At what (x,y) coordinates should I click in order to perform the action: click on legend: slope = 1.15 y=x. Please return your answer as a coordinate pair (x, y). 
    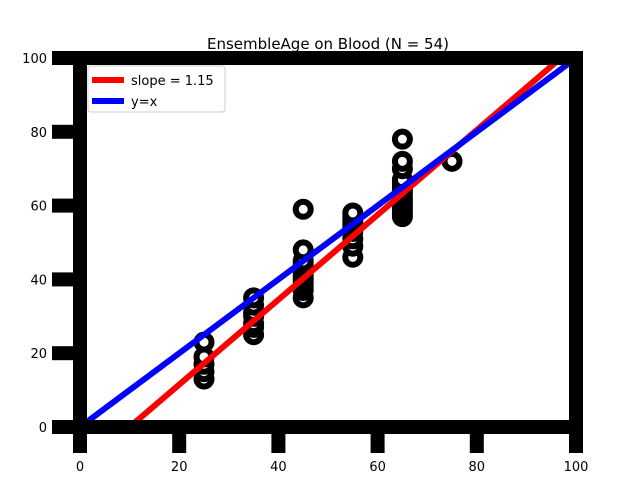
    Looking at the image, I should click on (156, 89).